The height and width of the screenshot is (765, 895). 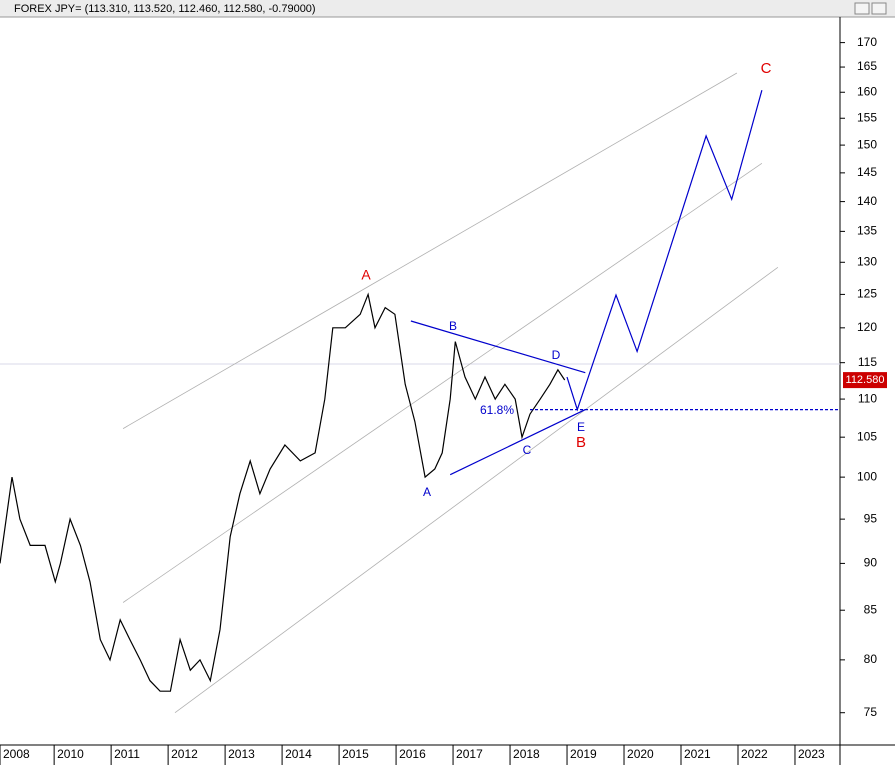 What do you see at coordinates (811, 754) in the screenshot?
I see `x-tick-label: 2023` at bounding box center [811, 754].